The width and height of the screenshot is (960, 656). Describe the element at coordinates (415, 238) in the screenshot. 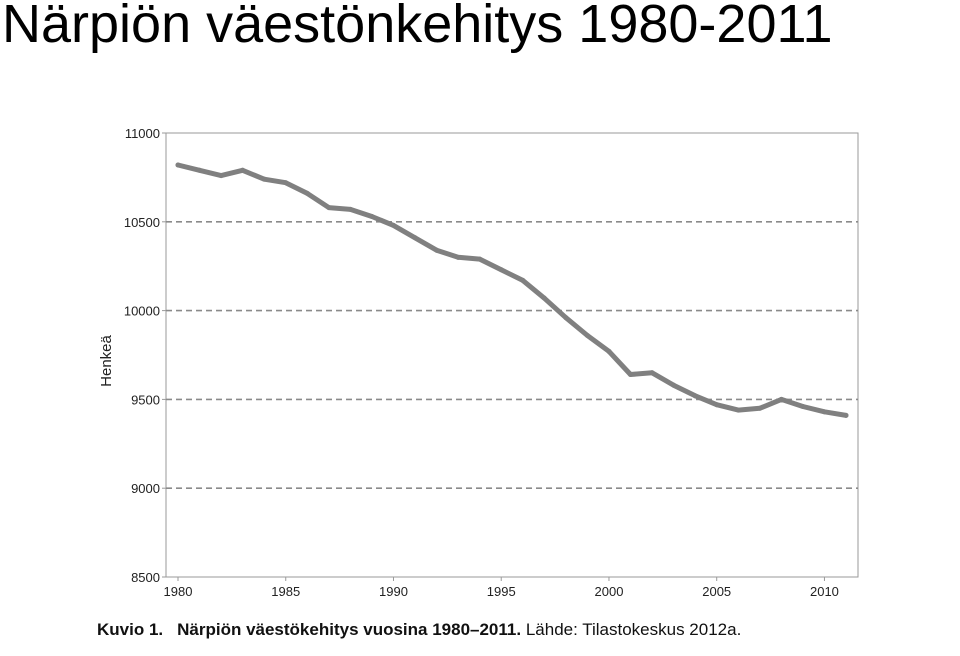

I see `data-point-1991` at that location.